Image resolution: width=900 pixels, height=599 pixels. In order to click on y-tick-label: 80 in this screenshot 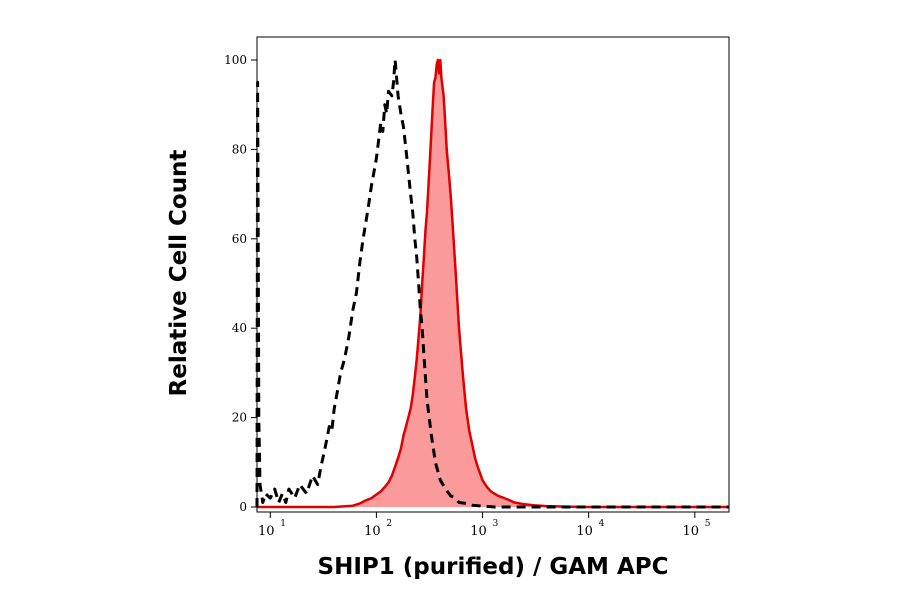, I will do `click(239, 149)`.